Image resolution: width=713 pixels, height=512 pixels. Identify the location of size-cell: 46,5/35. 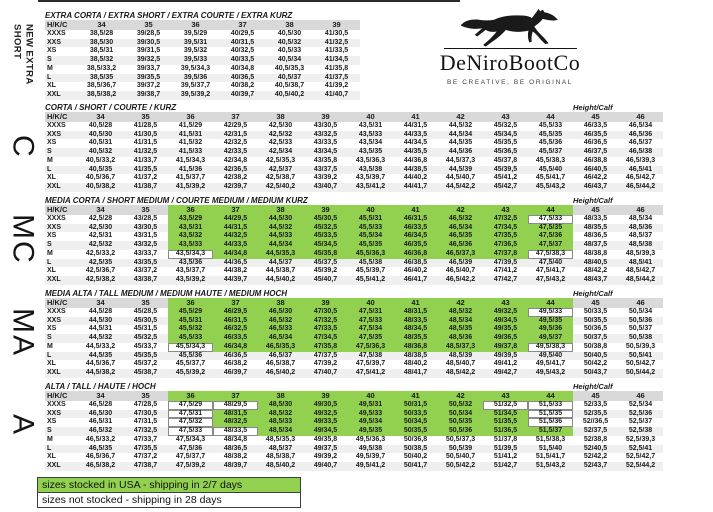
(100, 449).